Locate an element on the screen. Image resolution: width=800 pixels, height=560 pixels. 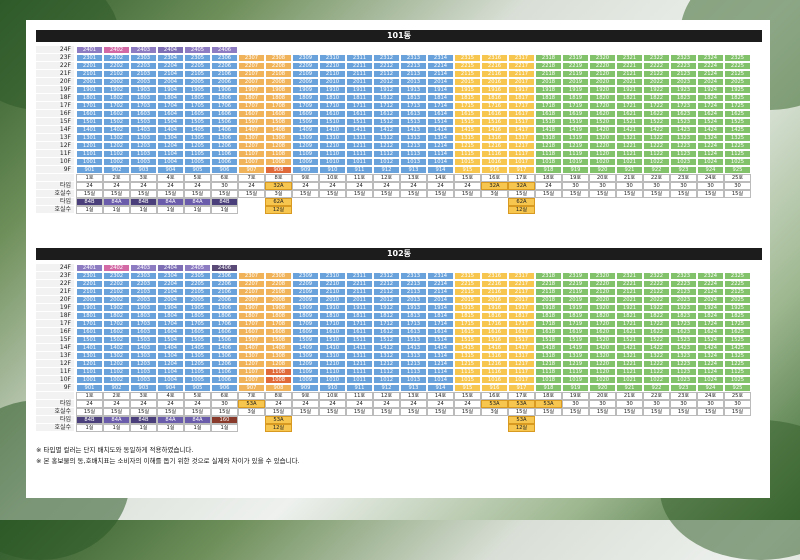
unit-cell: 2210 is located at coordinates (332, 66).